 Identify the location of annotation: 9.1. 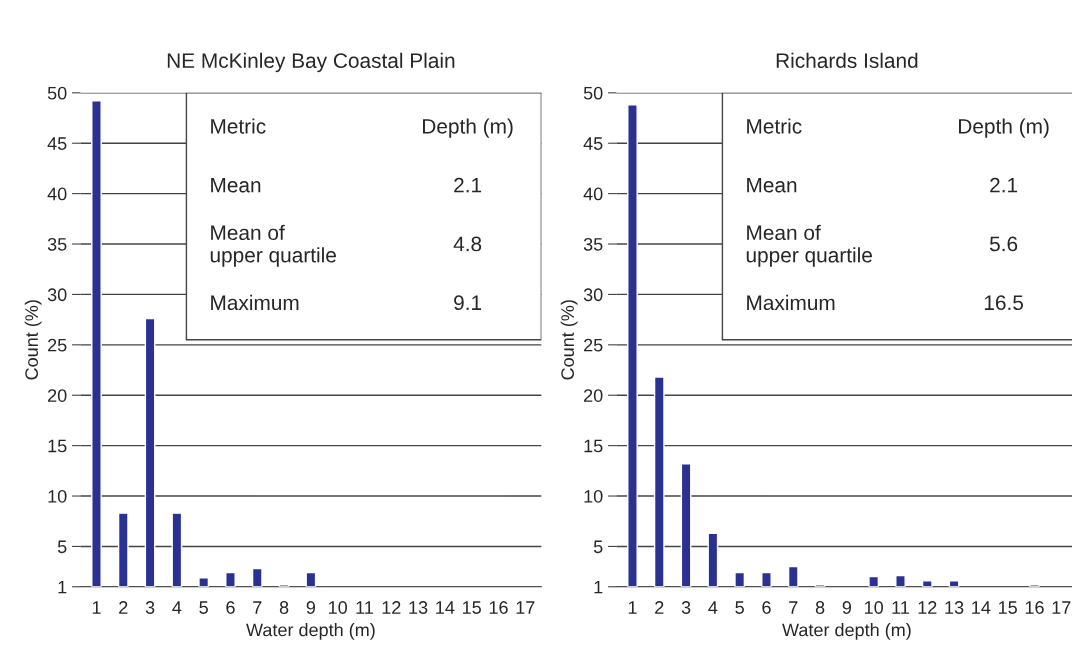
(468, 303).